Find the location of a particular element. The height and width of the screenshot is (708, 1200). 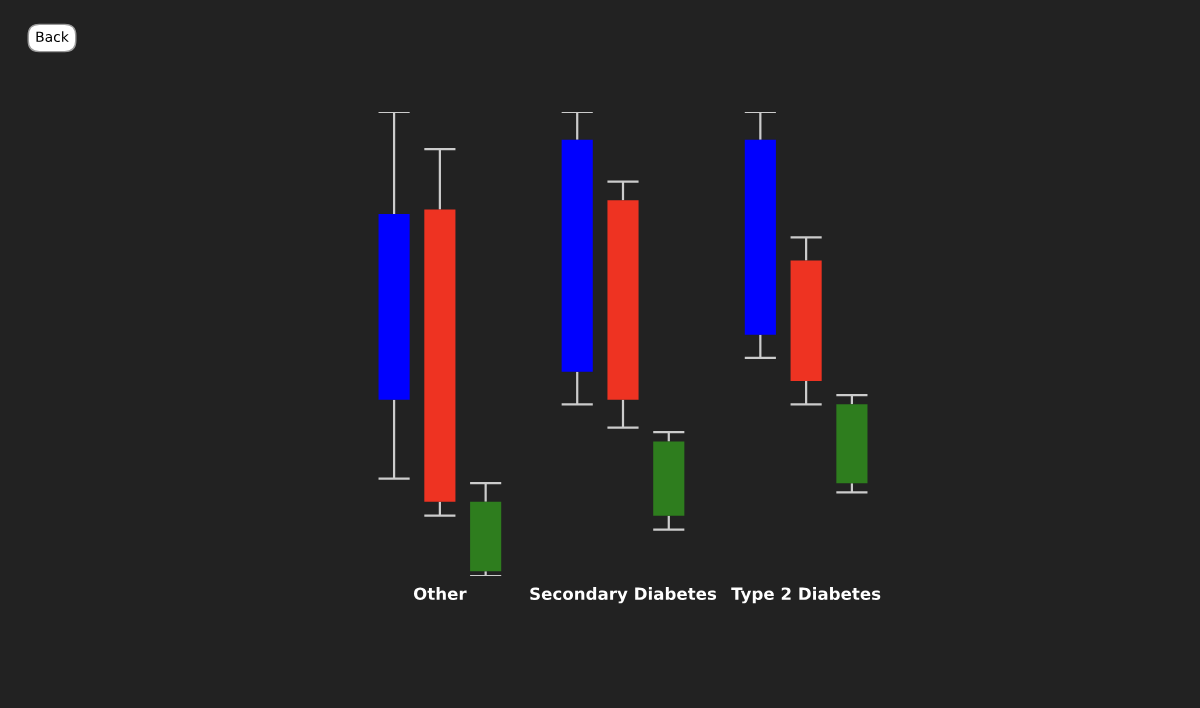

x-tick-label: Secondary Diabetes is located at coordinates (623, 595).